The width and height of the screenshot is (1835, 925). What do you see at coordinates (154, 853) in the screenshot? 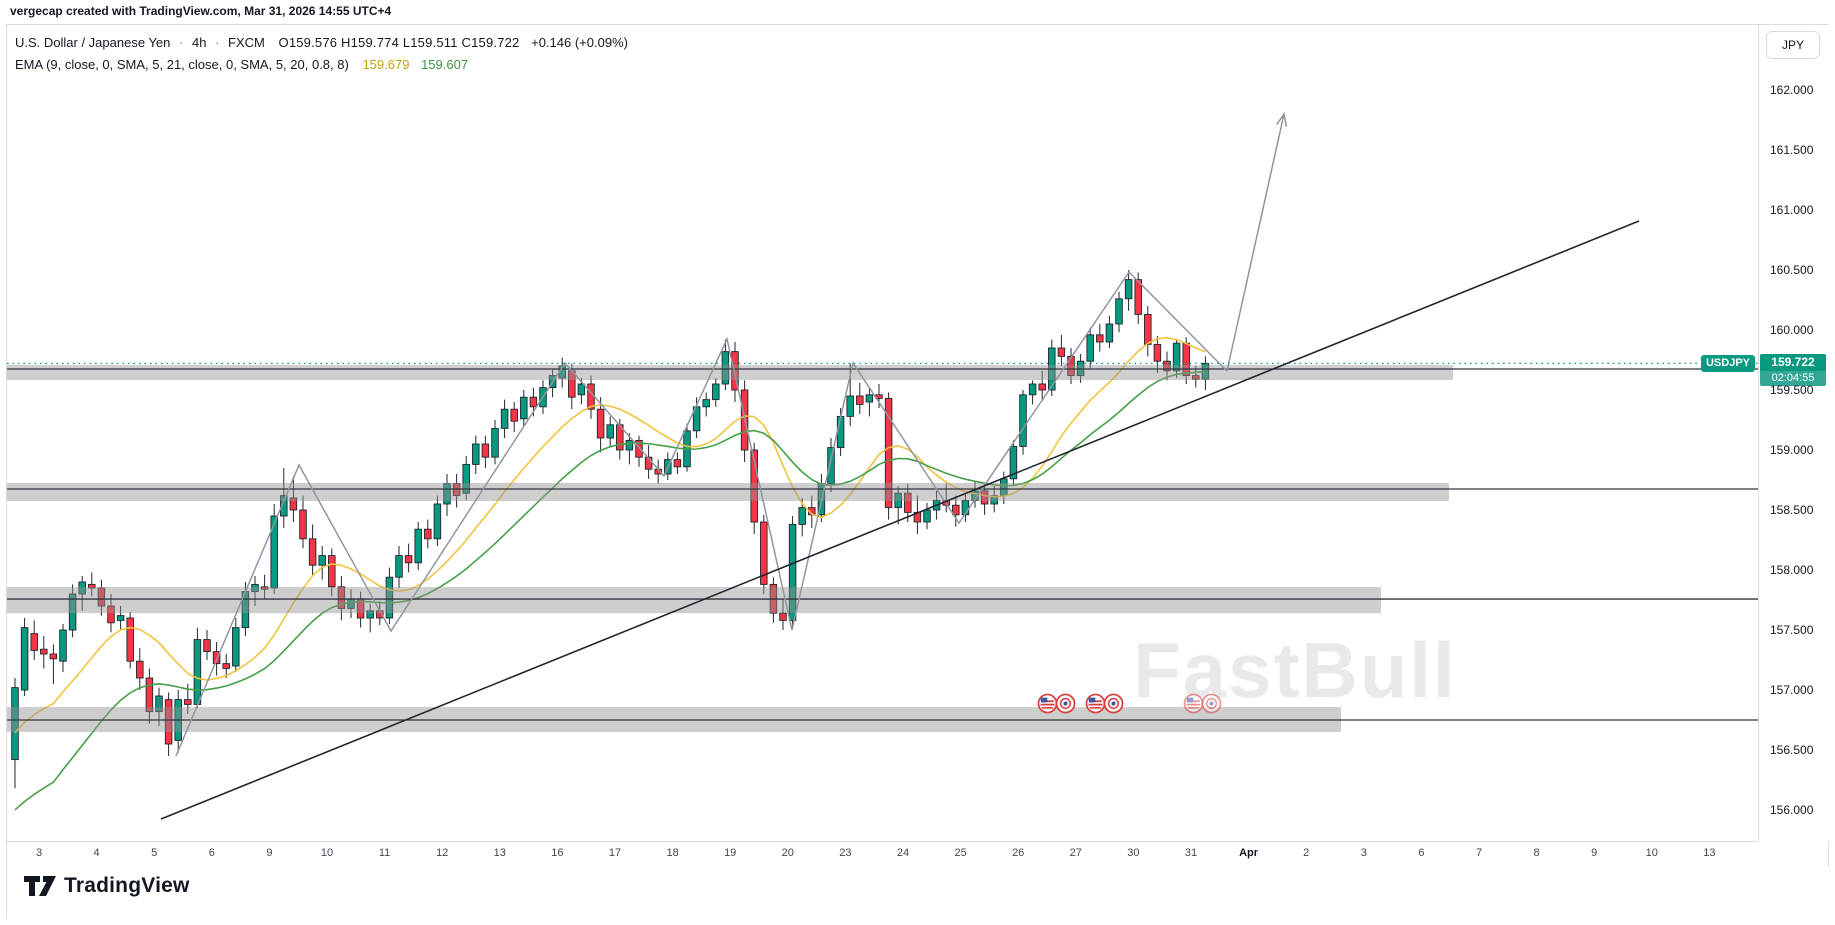
I see `date-tick-label: 5` at bounding box center [154, 853].